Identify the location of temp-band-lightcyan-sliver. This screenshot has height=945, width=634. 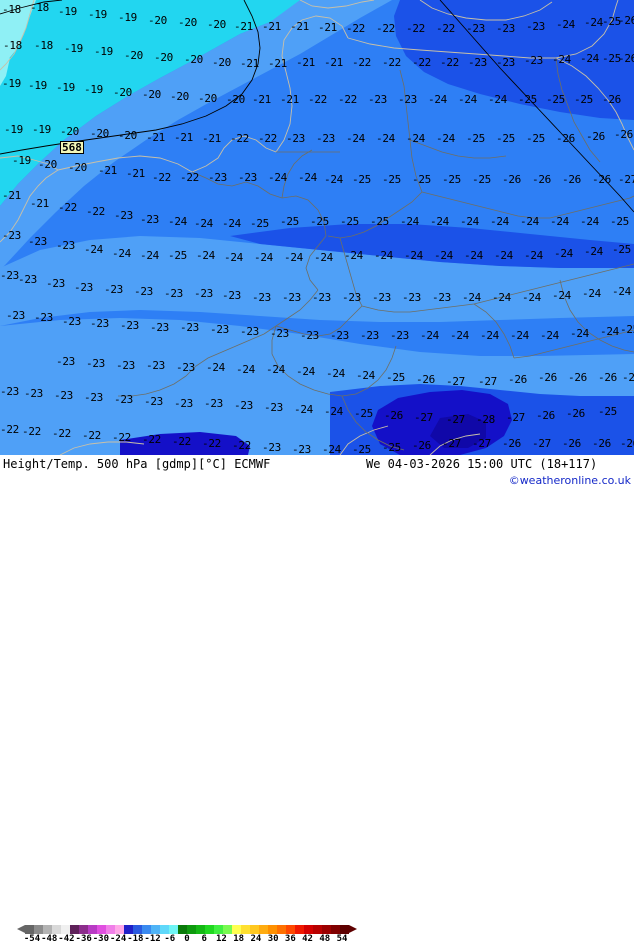
(5, 72).